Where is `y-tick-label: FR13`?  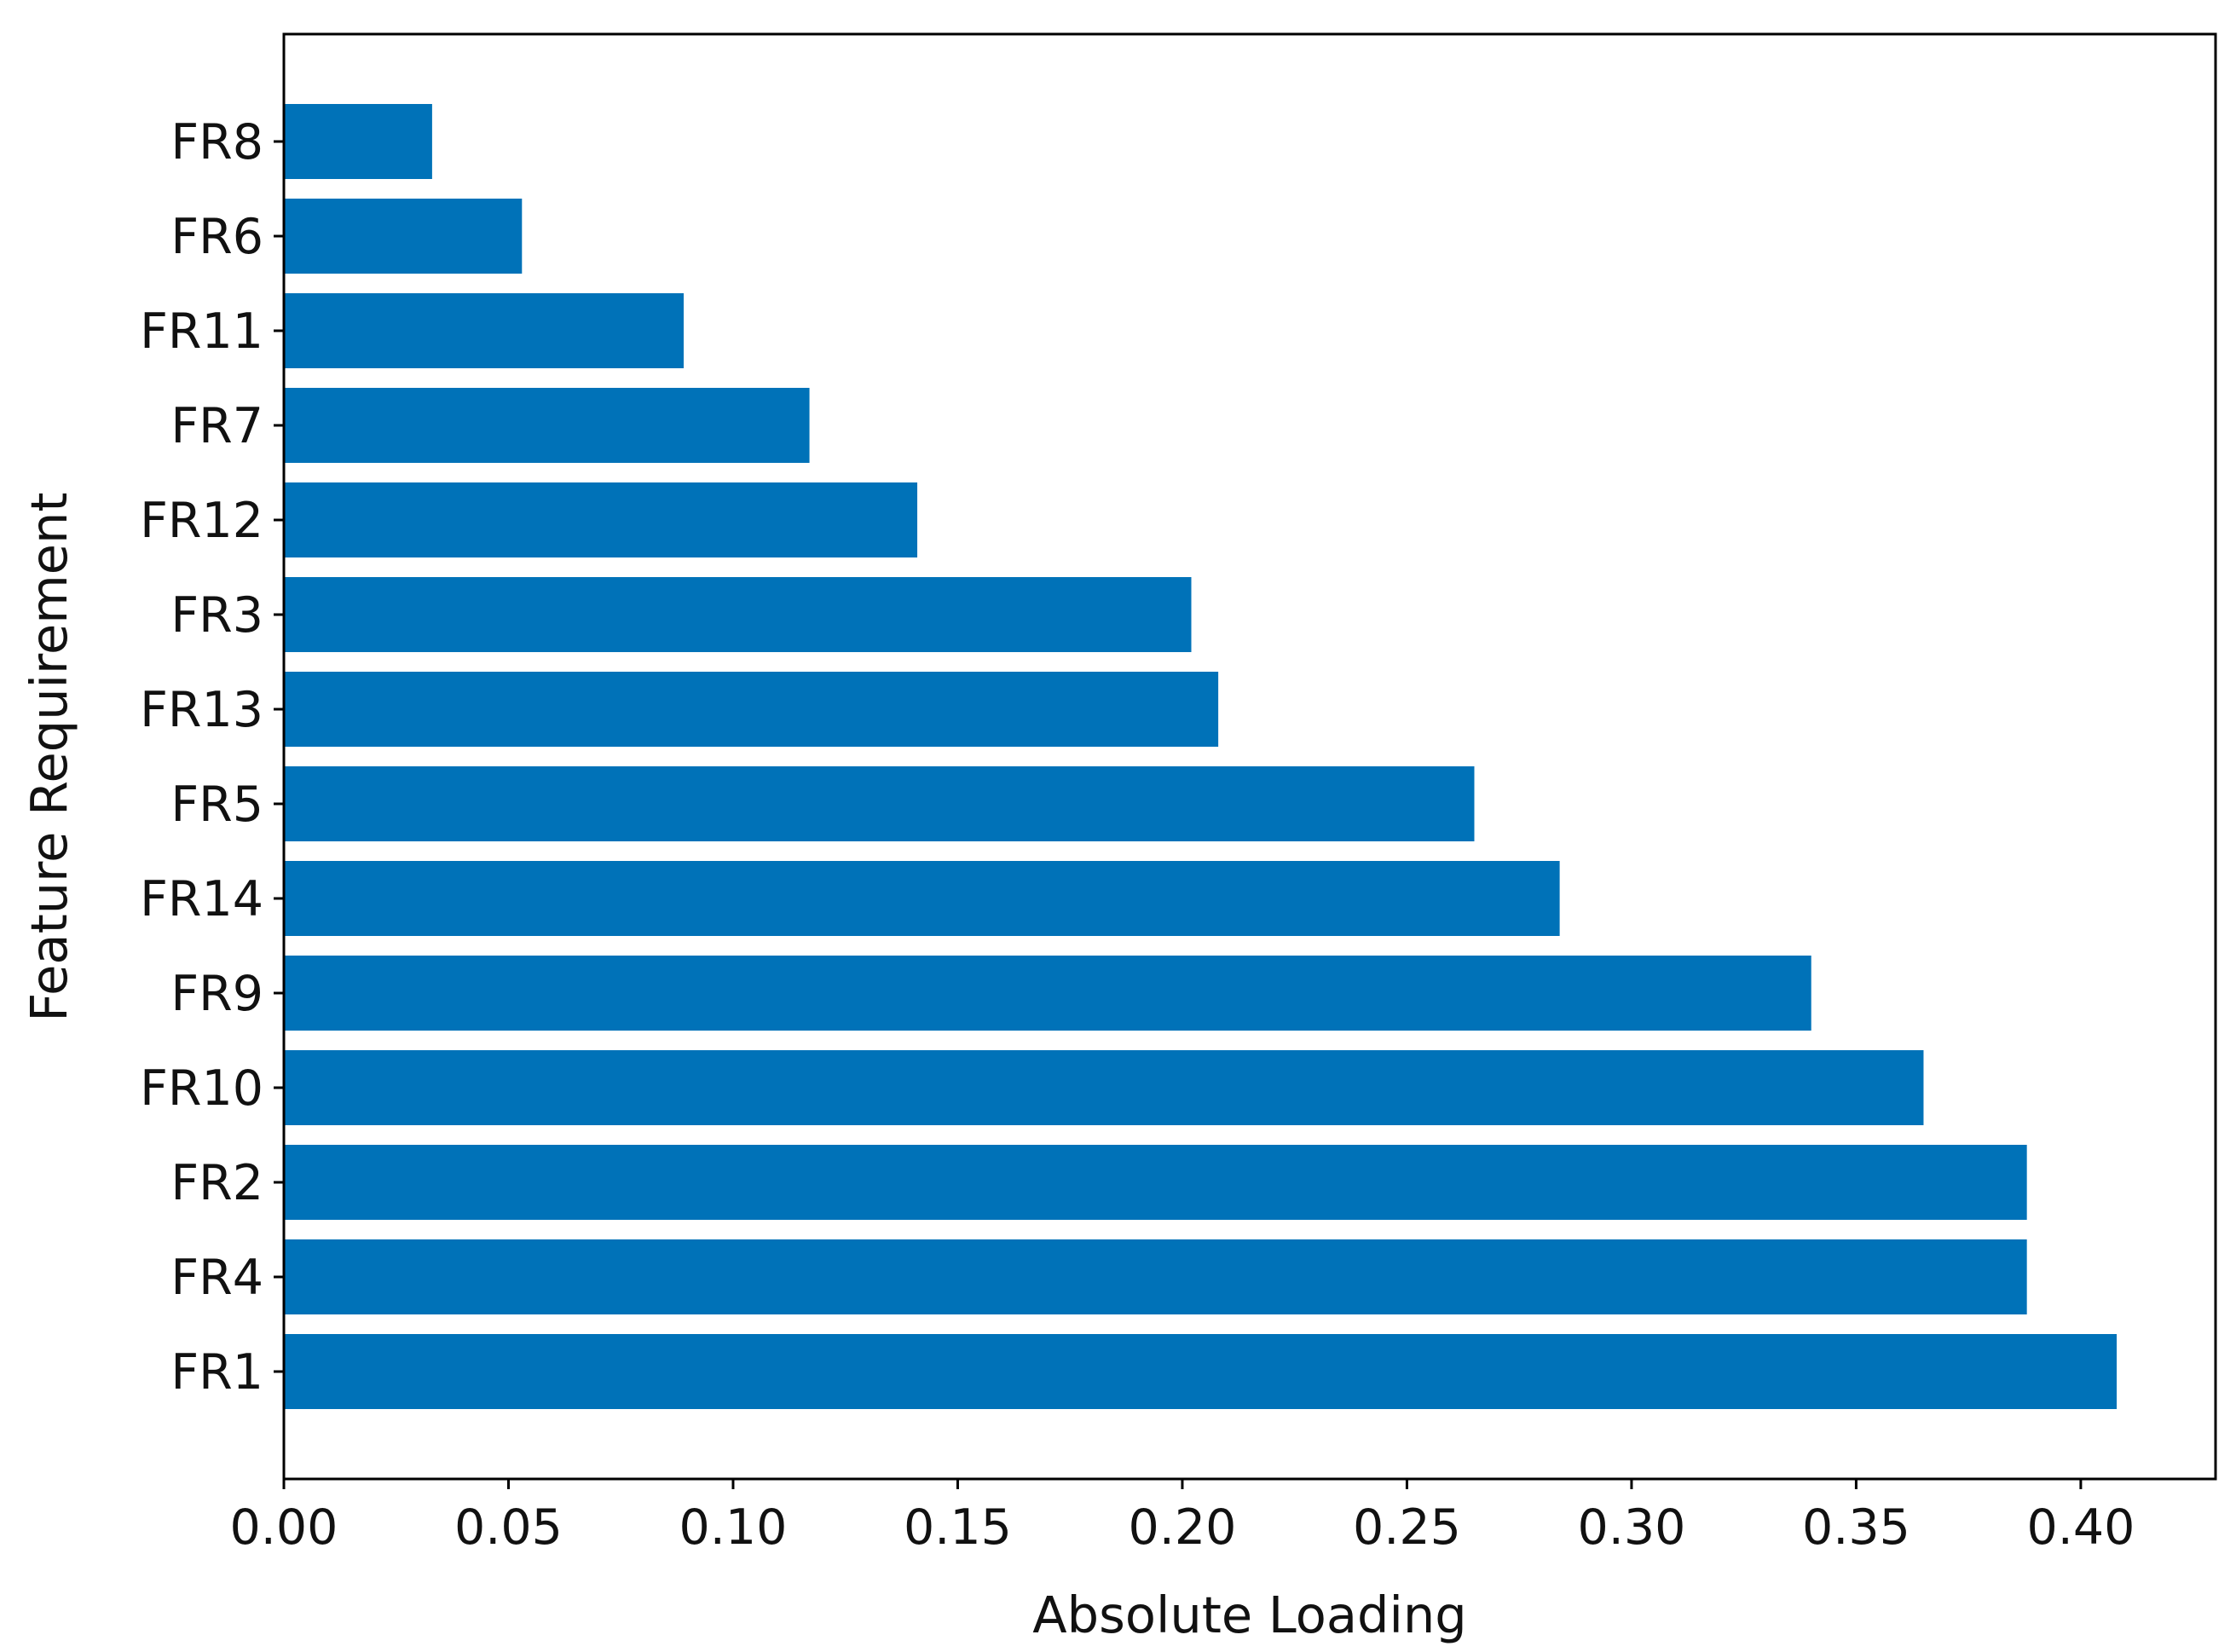 y-tick-label: FR13 is located at coordinates (201, 710).